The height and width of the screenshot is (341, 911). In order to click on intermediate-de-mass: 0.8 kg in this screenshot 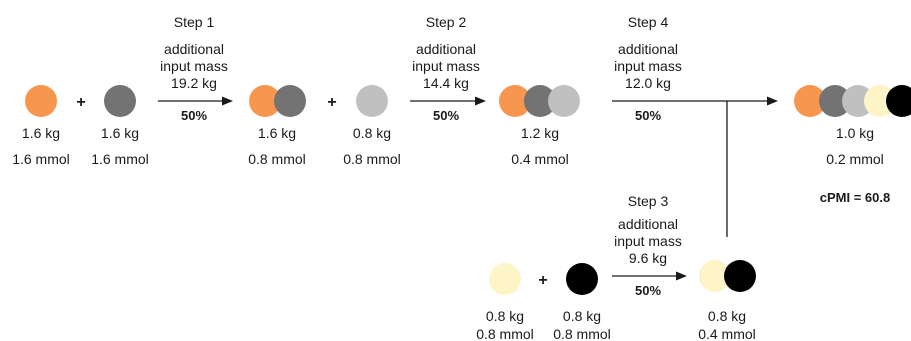, I will do `click(727, 316)`.